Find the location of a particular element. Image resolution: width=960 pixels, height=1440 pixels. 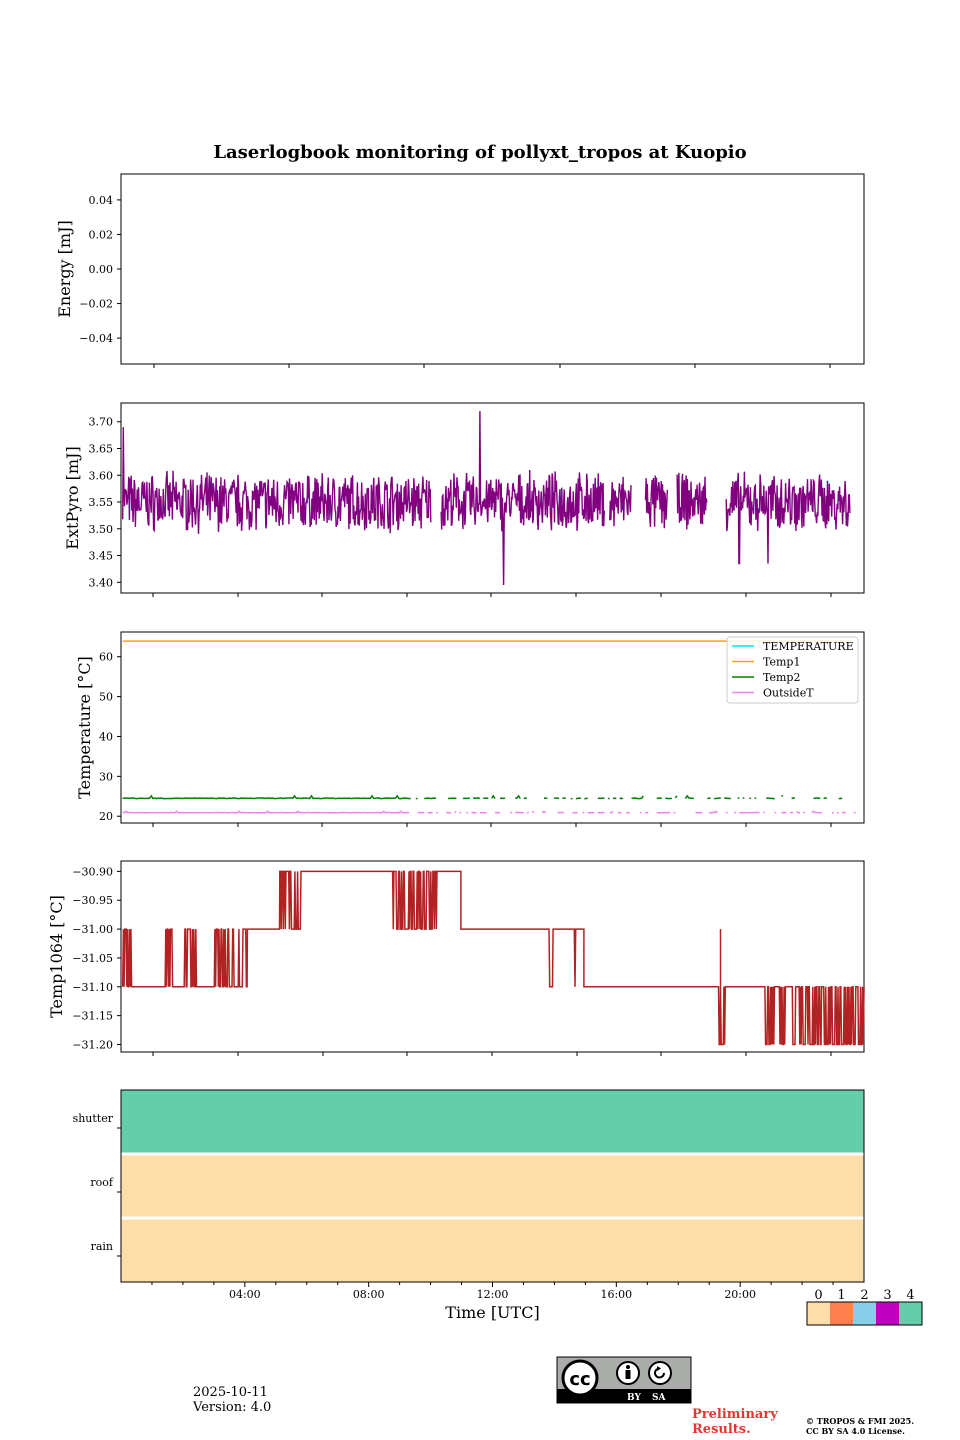

status-label-shutter: shutter is located at coordinates (93, 1118).